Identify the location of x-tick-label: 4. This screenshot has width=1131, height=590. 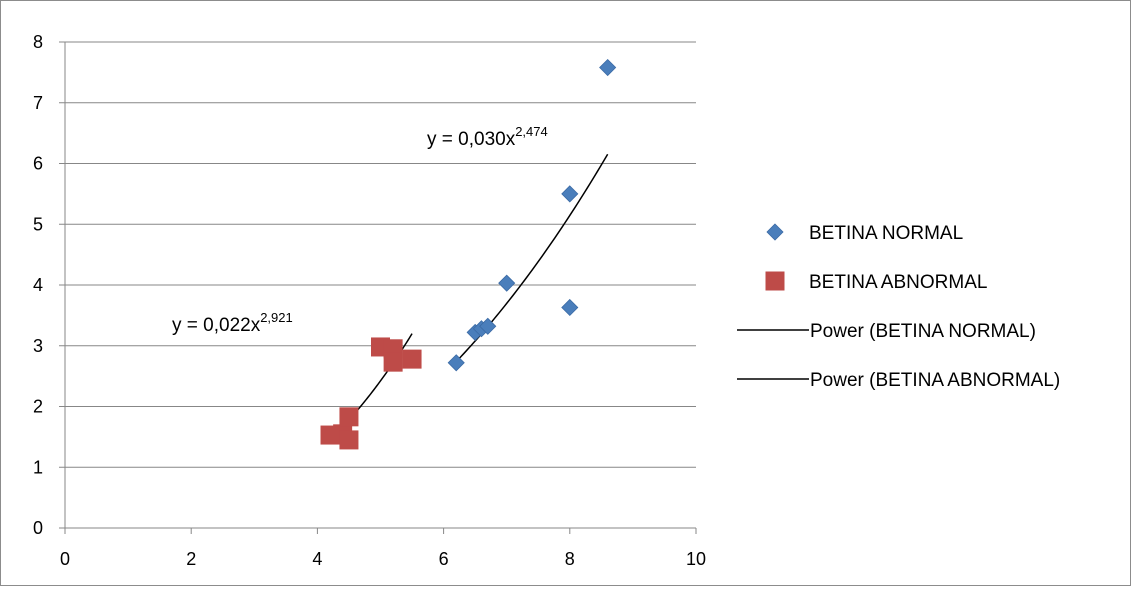
(317, 559).